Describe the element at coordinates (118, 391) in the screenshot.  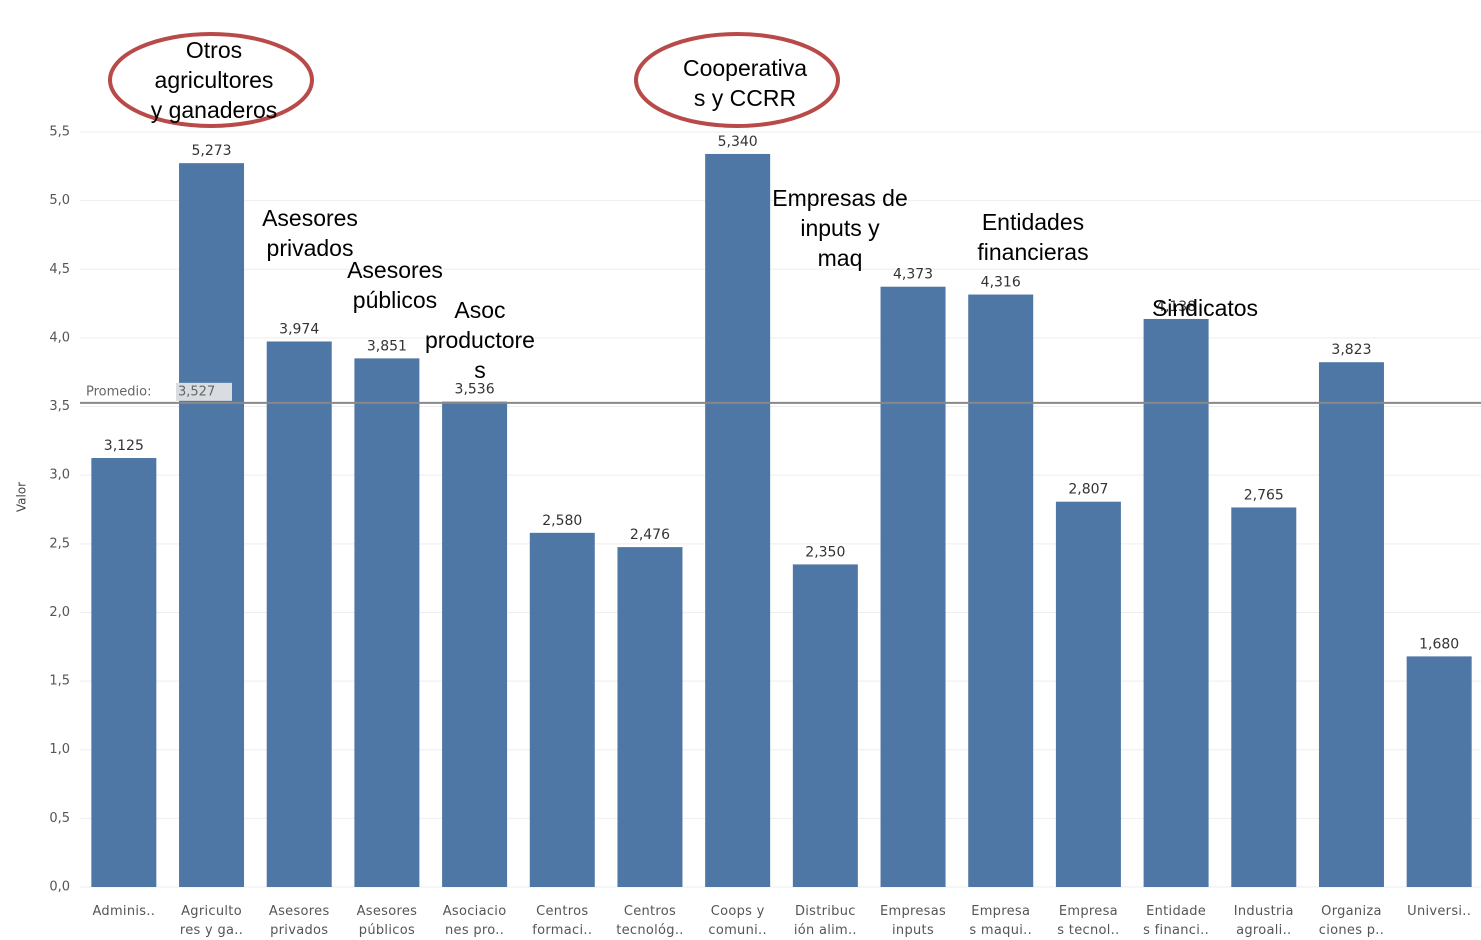
I see `reference-label: Promedio:` at that location.